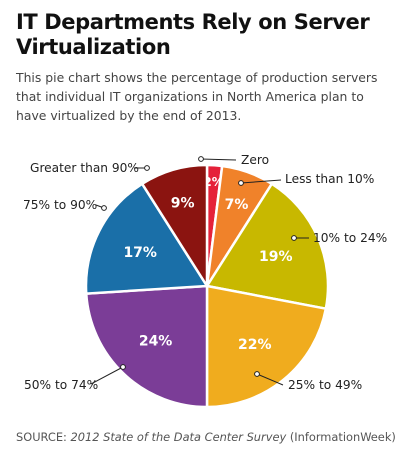 This screenshot has width=400, height=457. Describe the element at coordinates (350, 238) in the screenshot. I see `slice-category-label: 10% to 24%` at that location.